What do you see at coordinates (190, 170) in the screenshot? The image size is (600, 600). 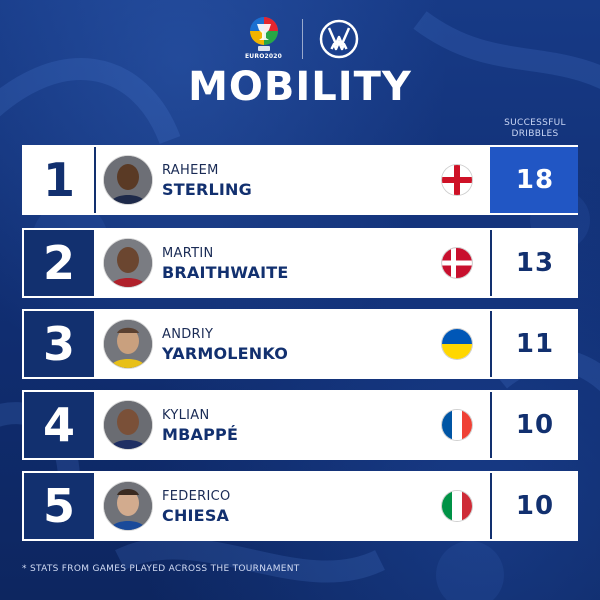 I see `player-first-name: RAHEEM` at bounding box center [190, 170].